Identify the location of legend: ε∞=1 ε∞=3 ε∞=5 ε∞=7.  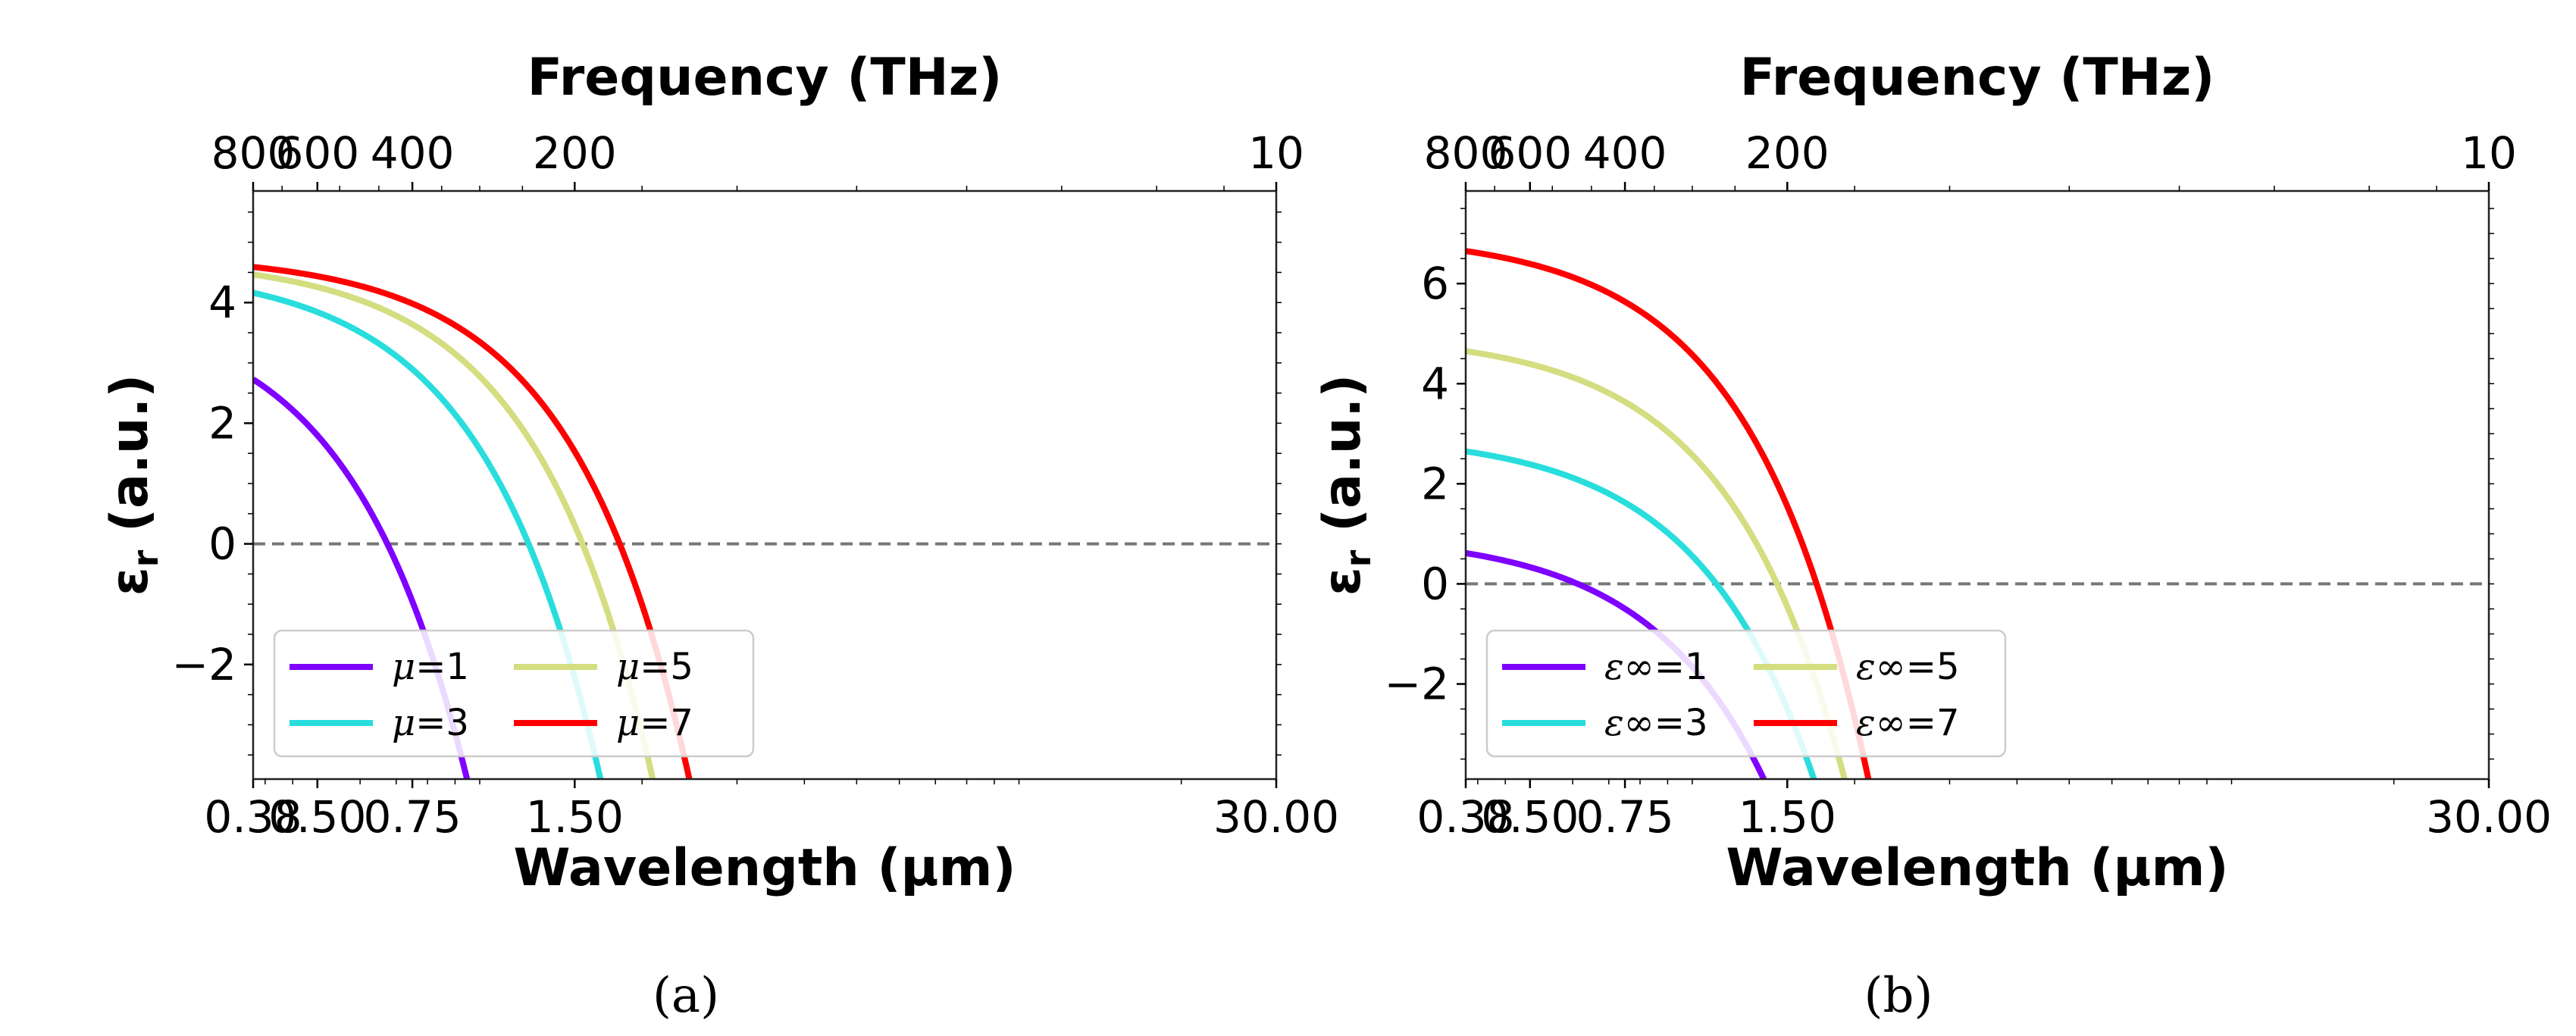
(1746, 693).